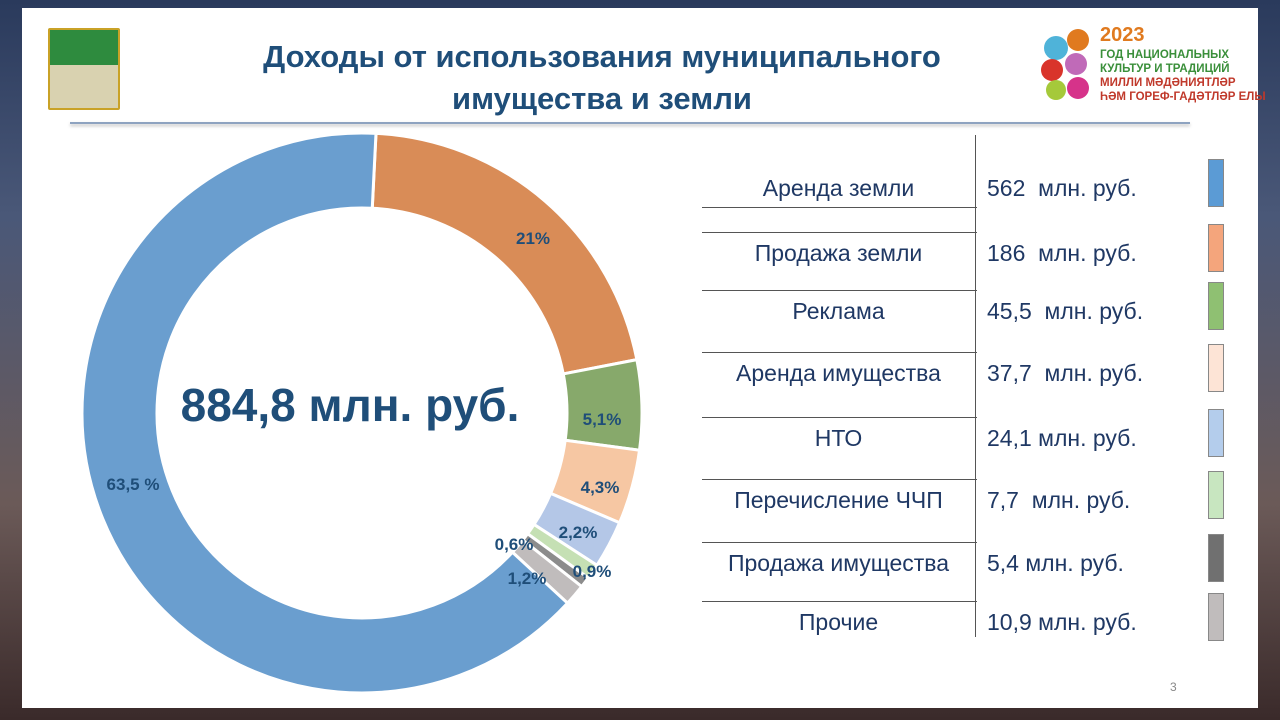 The image size is (1280, 720). I want to click on slice-percent-label: 21%, so click(533, 238).